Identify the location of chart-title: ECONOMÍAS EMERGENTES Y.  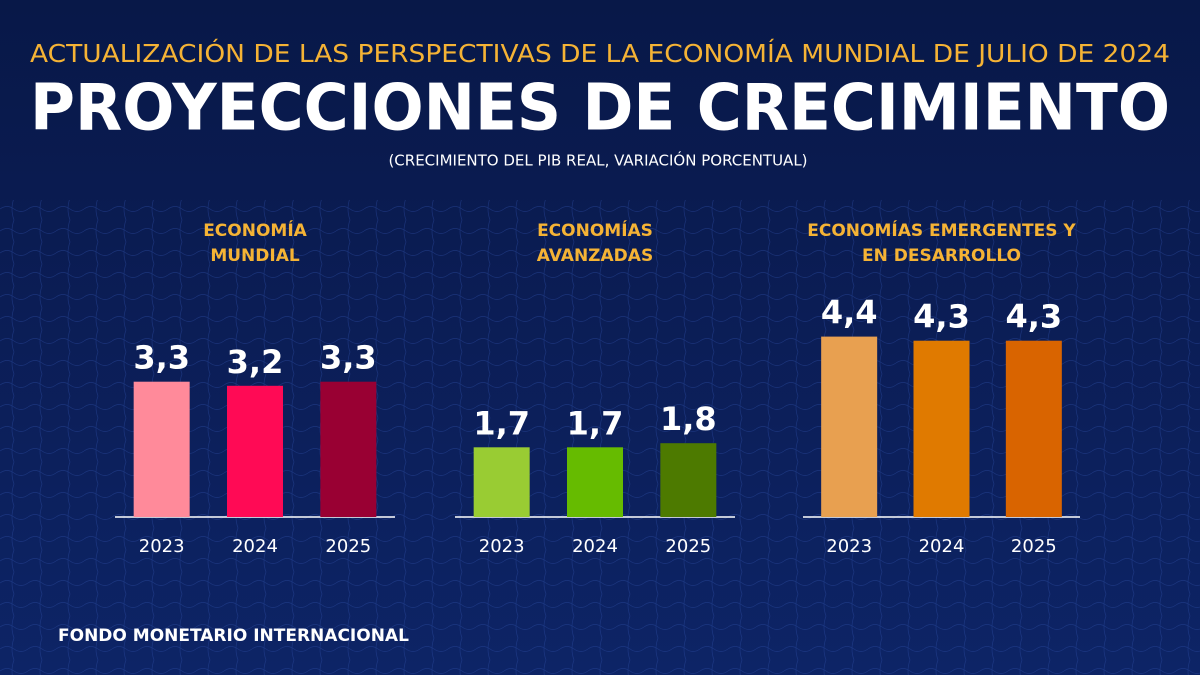
(941, 230).